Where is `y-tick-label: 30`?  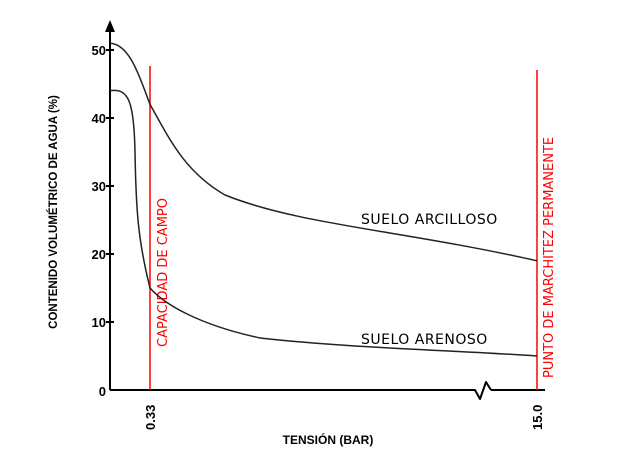
y-tick-label: 30 is located at coordinates (99, 186).